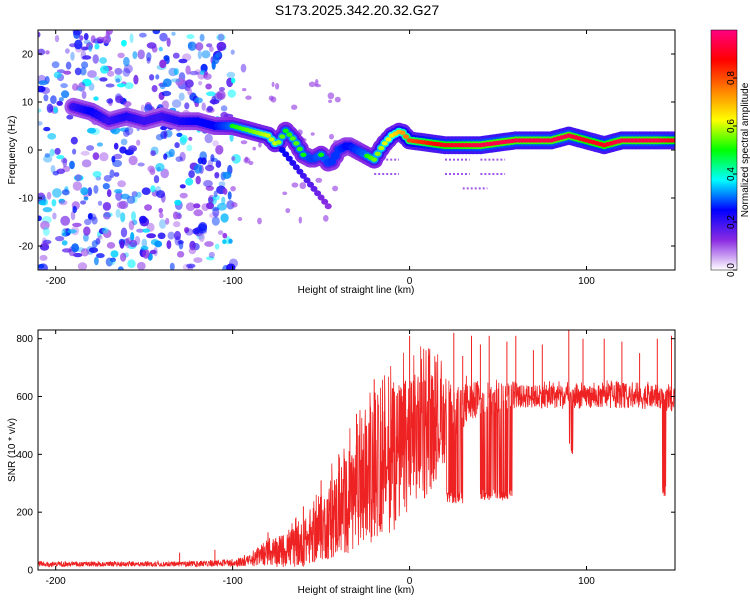 The width and height of the screenshot is (750, 605). What do you see at coordinates (724, 150) in the screenshot?
I see `colorbar-frame` at bounding box center [724, 150].